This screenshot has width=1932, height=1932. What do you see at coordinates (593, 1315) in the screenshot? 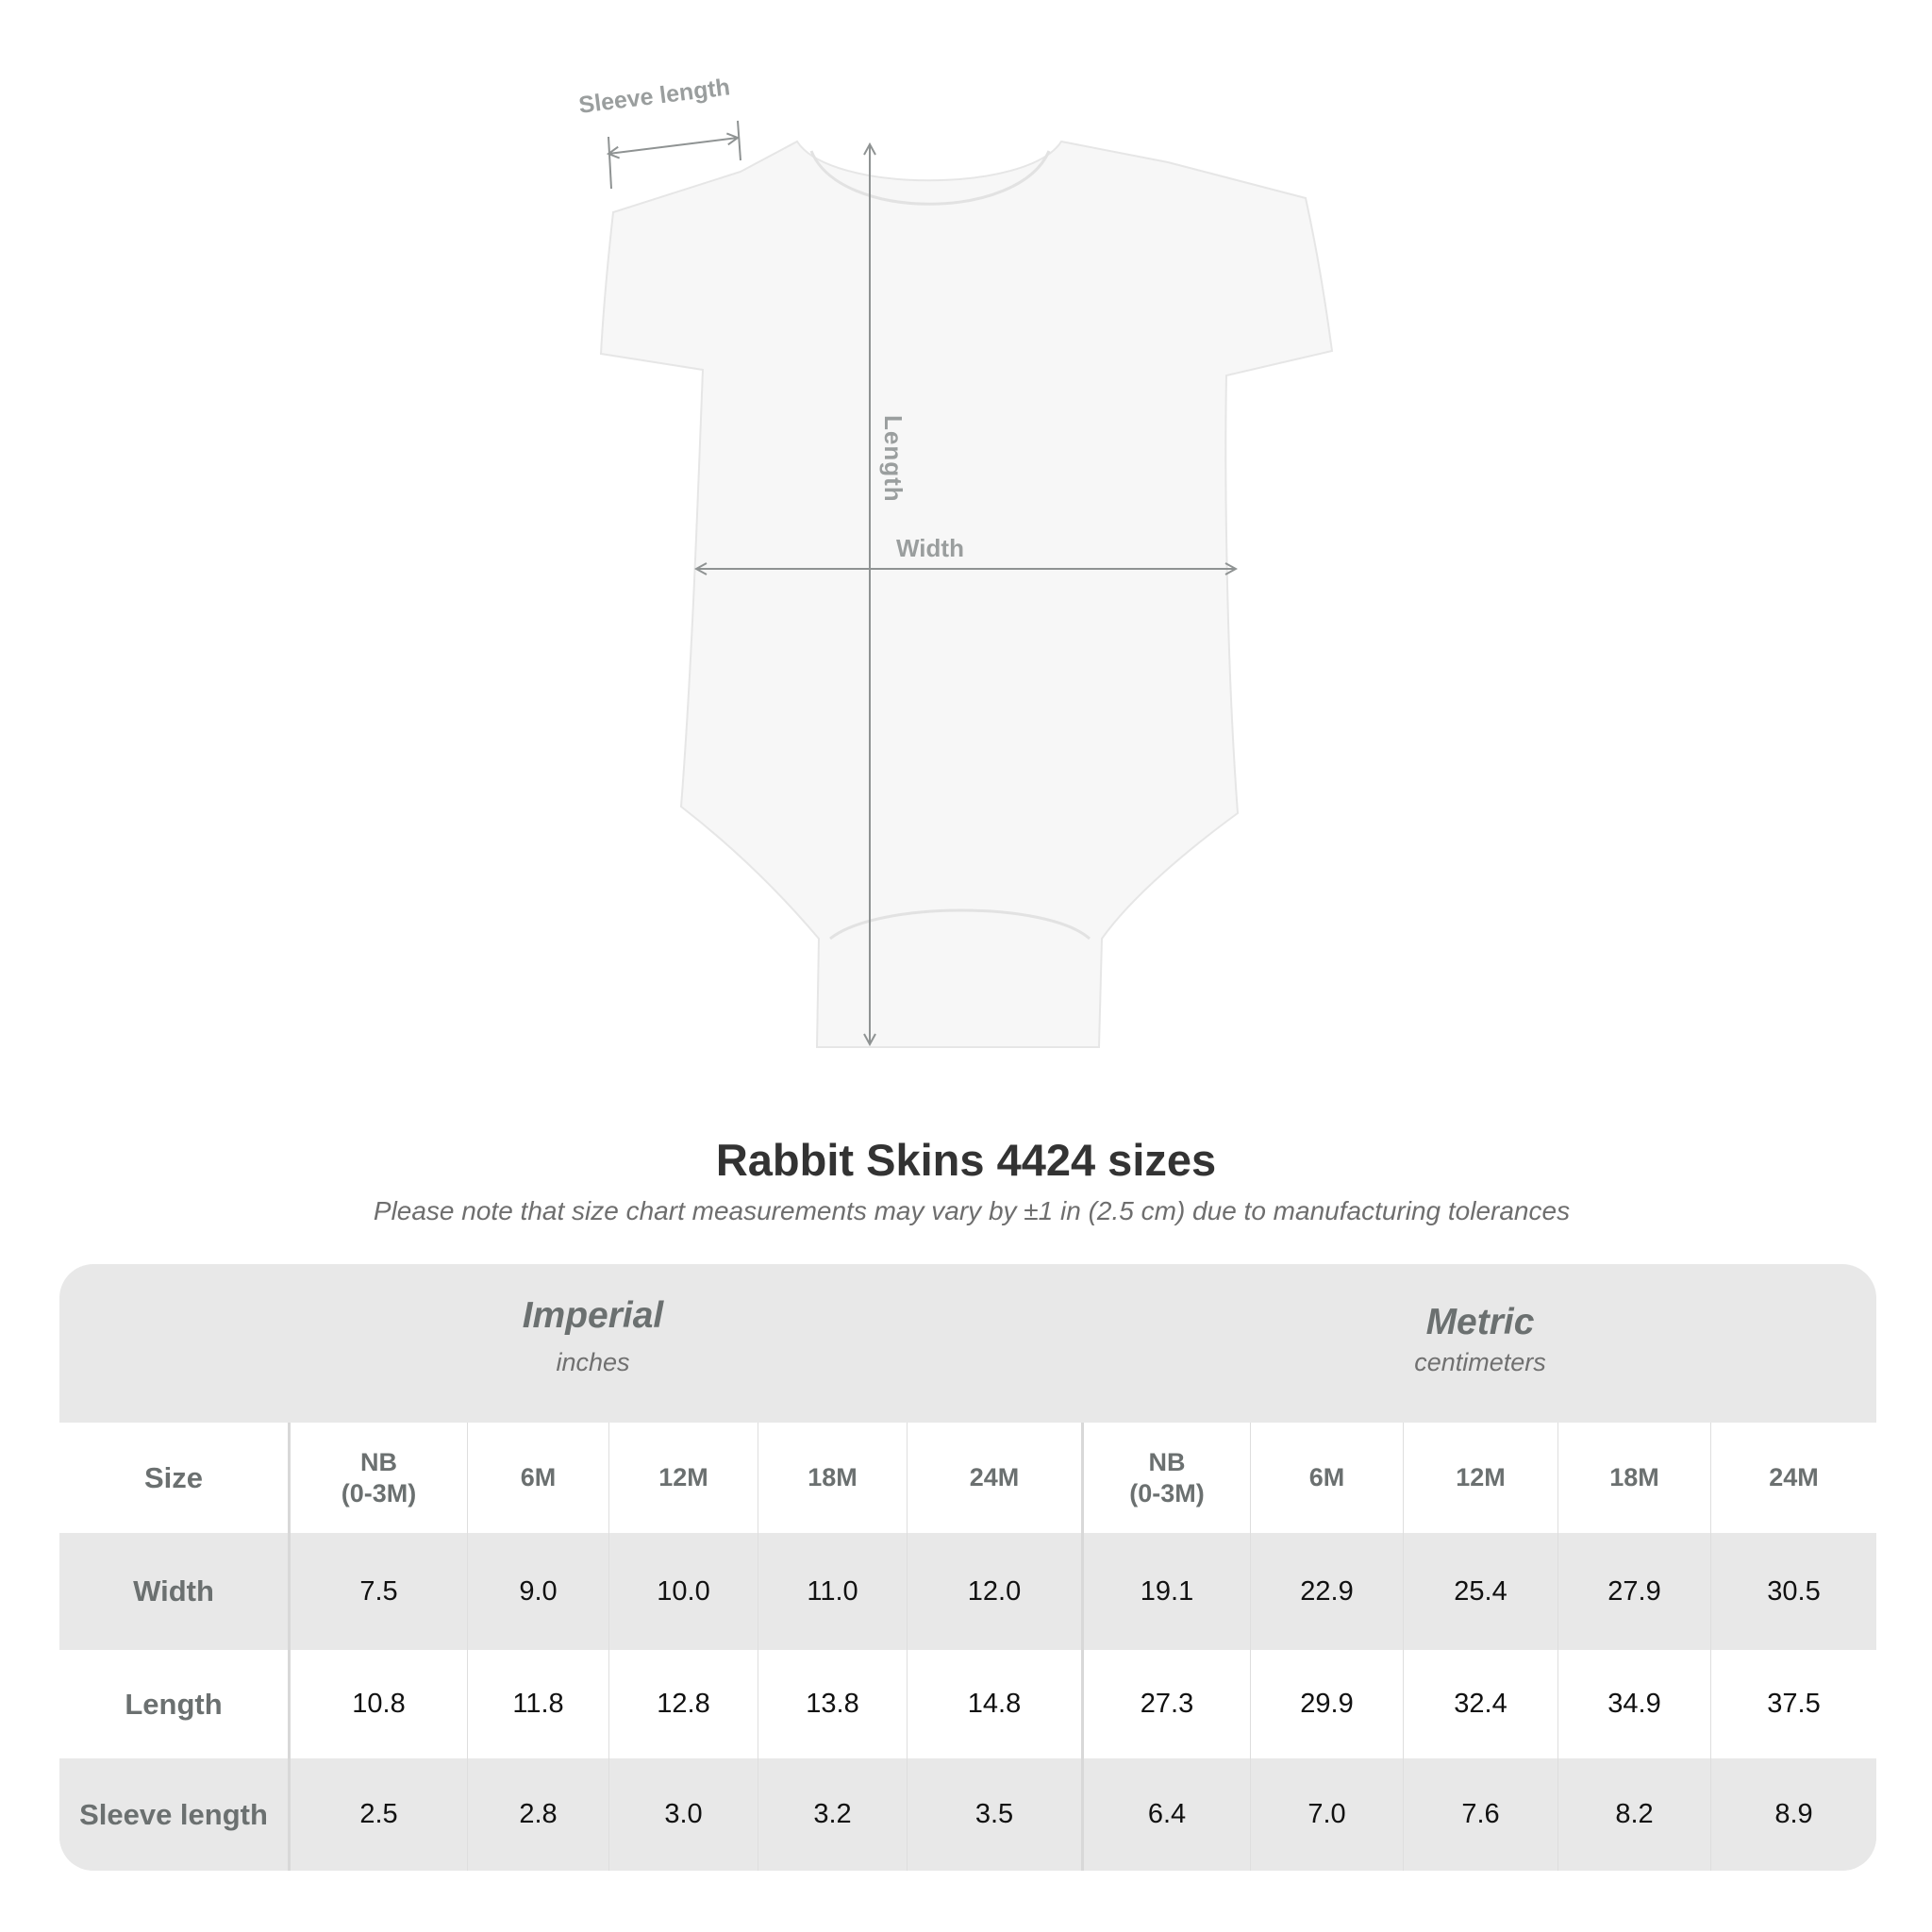
I see `imperial-label: Imperial` at bounding box center [593, 1315].